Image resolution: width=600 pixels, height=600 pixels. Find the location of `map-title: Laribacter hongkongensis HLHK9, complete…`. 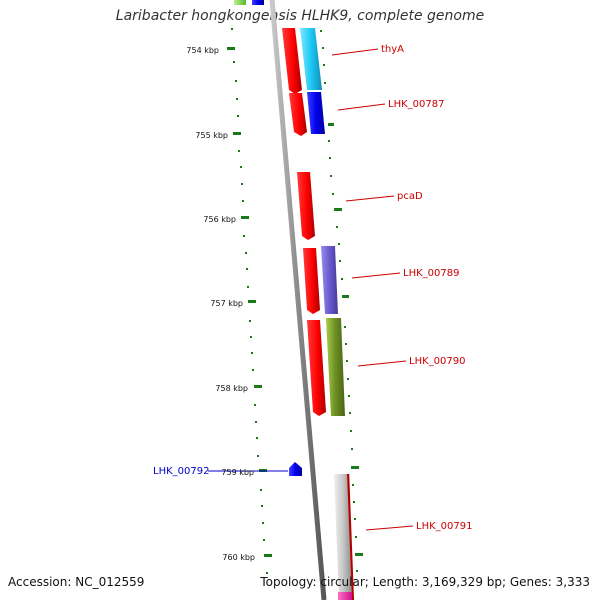

map-title: Laribacter hongkongensis HLHK9, complete… is located at coordinates (300, 16).